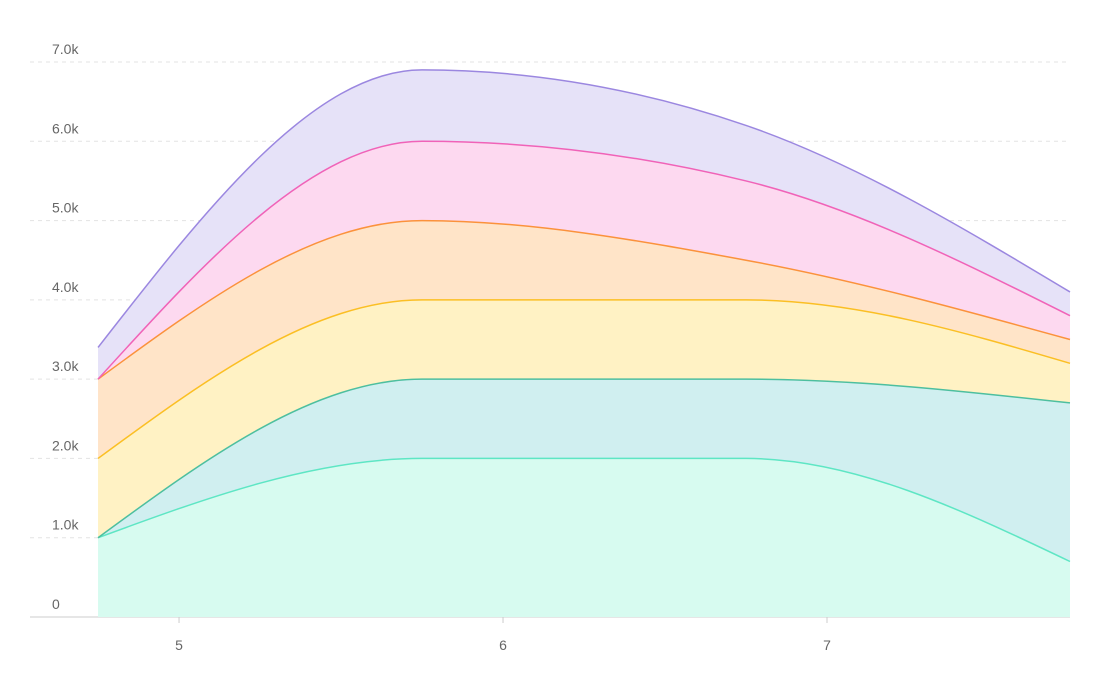 The height and width of the screenshot is (681, 1101). Describe the element at coordinates (179, 645) in the screenshot. I see `x-tick-label: 5` at that location.